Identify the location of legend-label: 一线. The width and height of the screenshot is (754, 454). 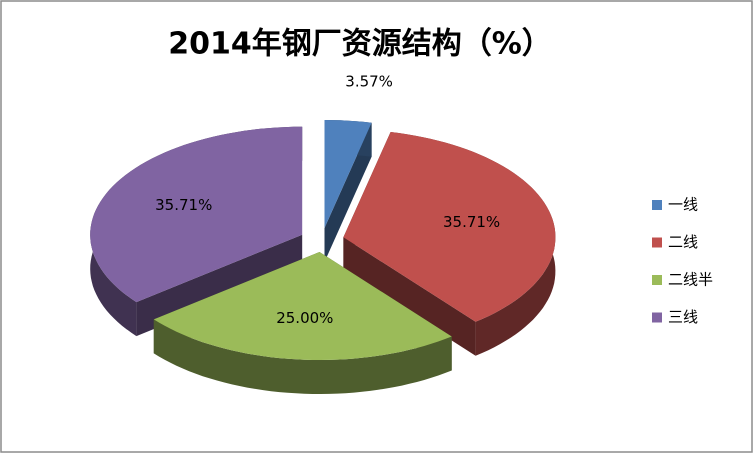
(683, 205).